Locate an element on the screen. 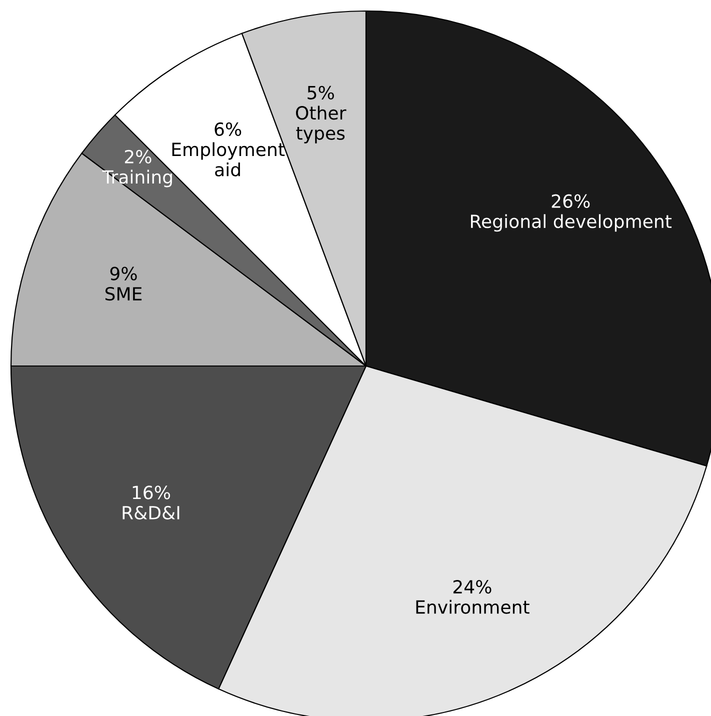 The height and width of the screenshot is (716, 711). data-label: 26% is located at coordinates (571, 201).